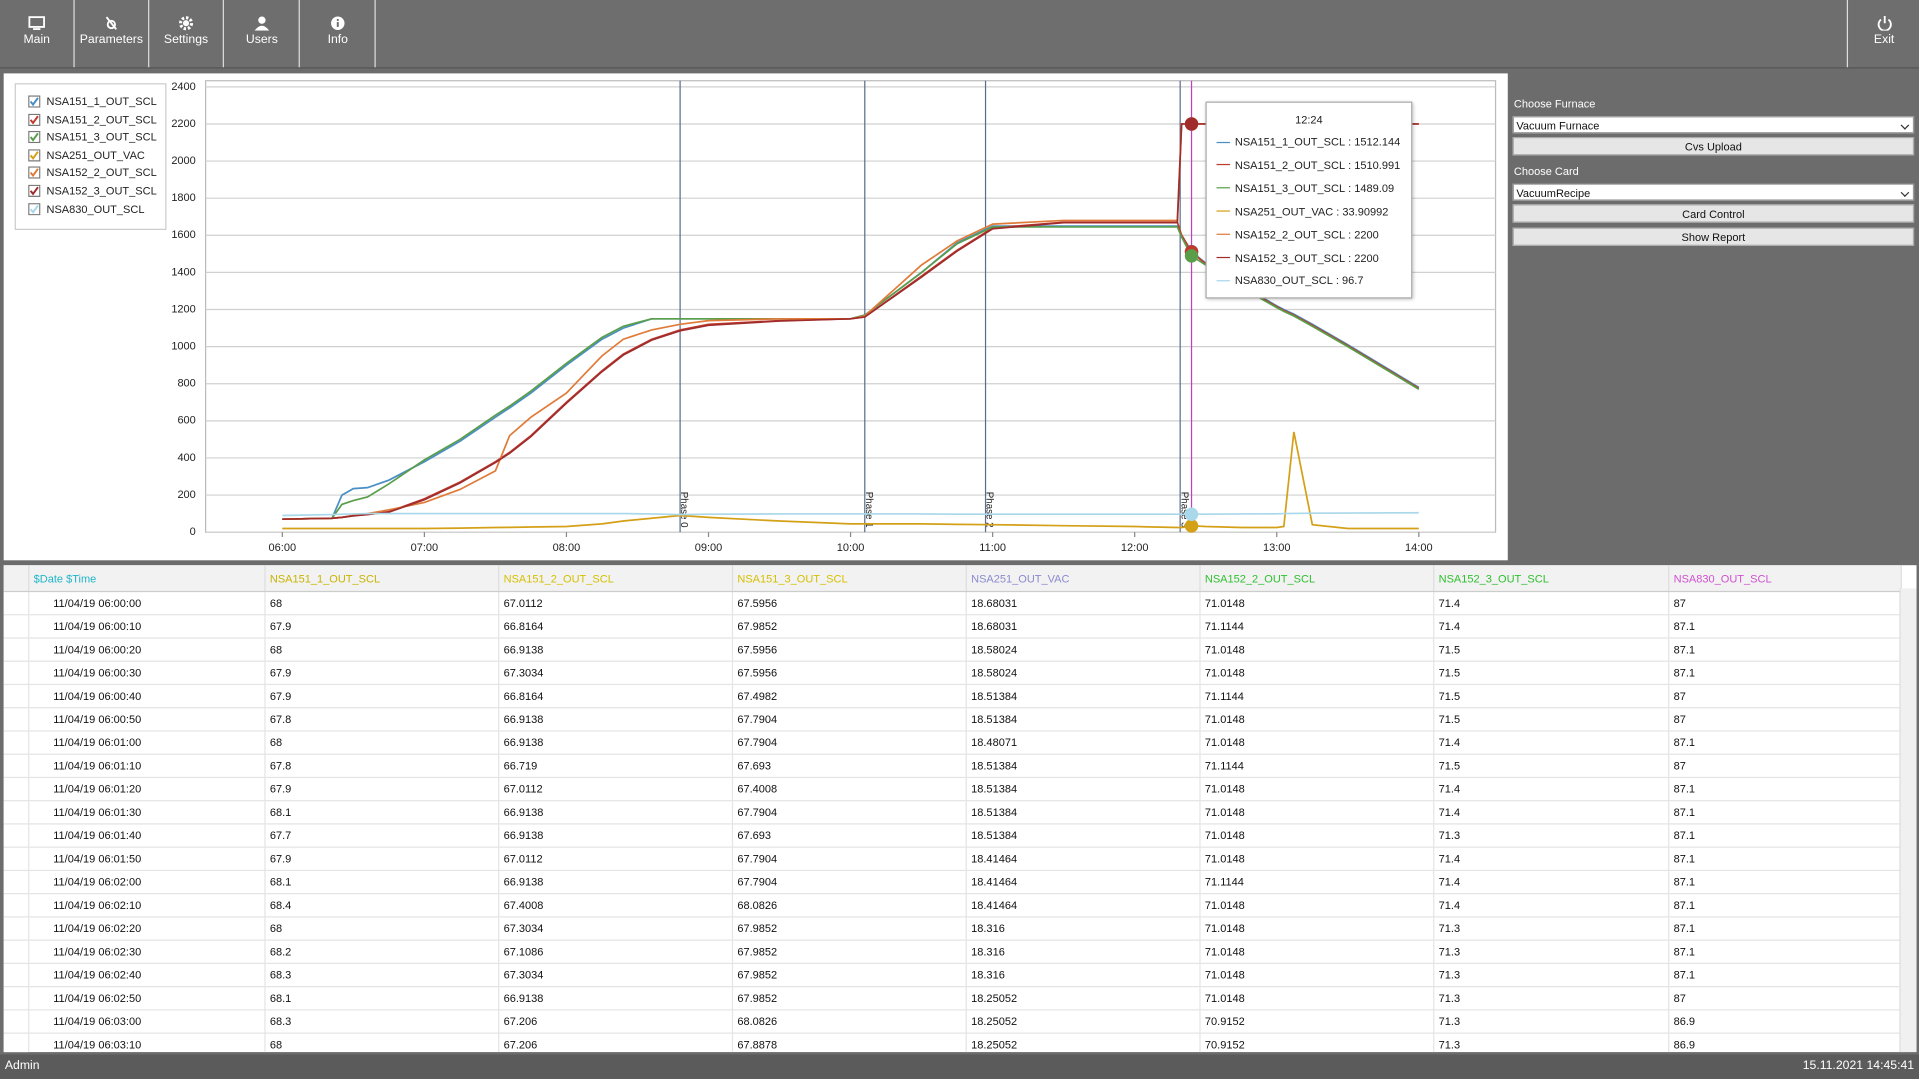 Image resolution: width=1919 pixels, height=1079 pixels. I want to click on legend-label: NSA151_1_OUT_SCL, so click(101, 101).